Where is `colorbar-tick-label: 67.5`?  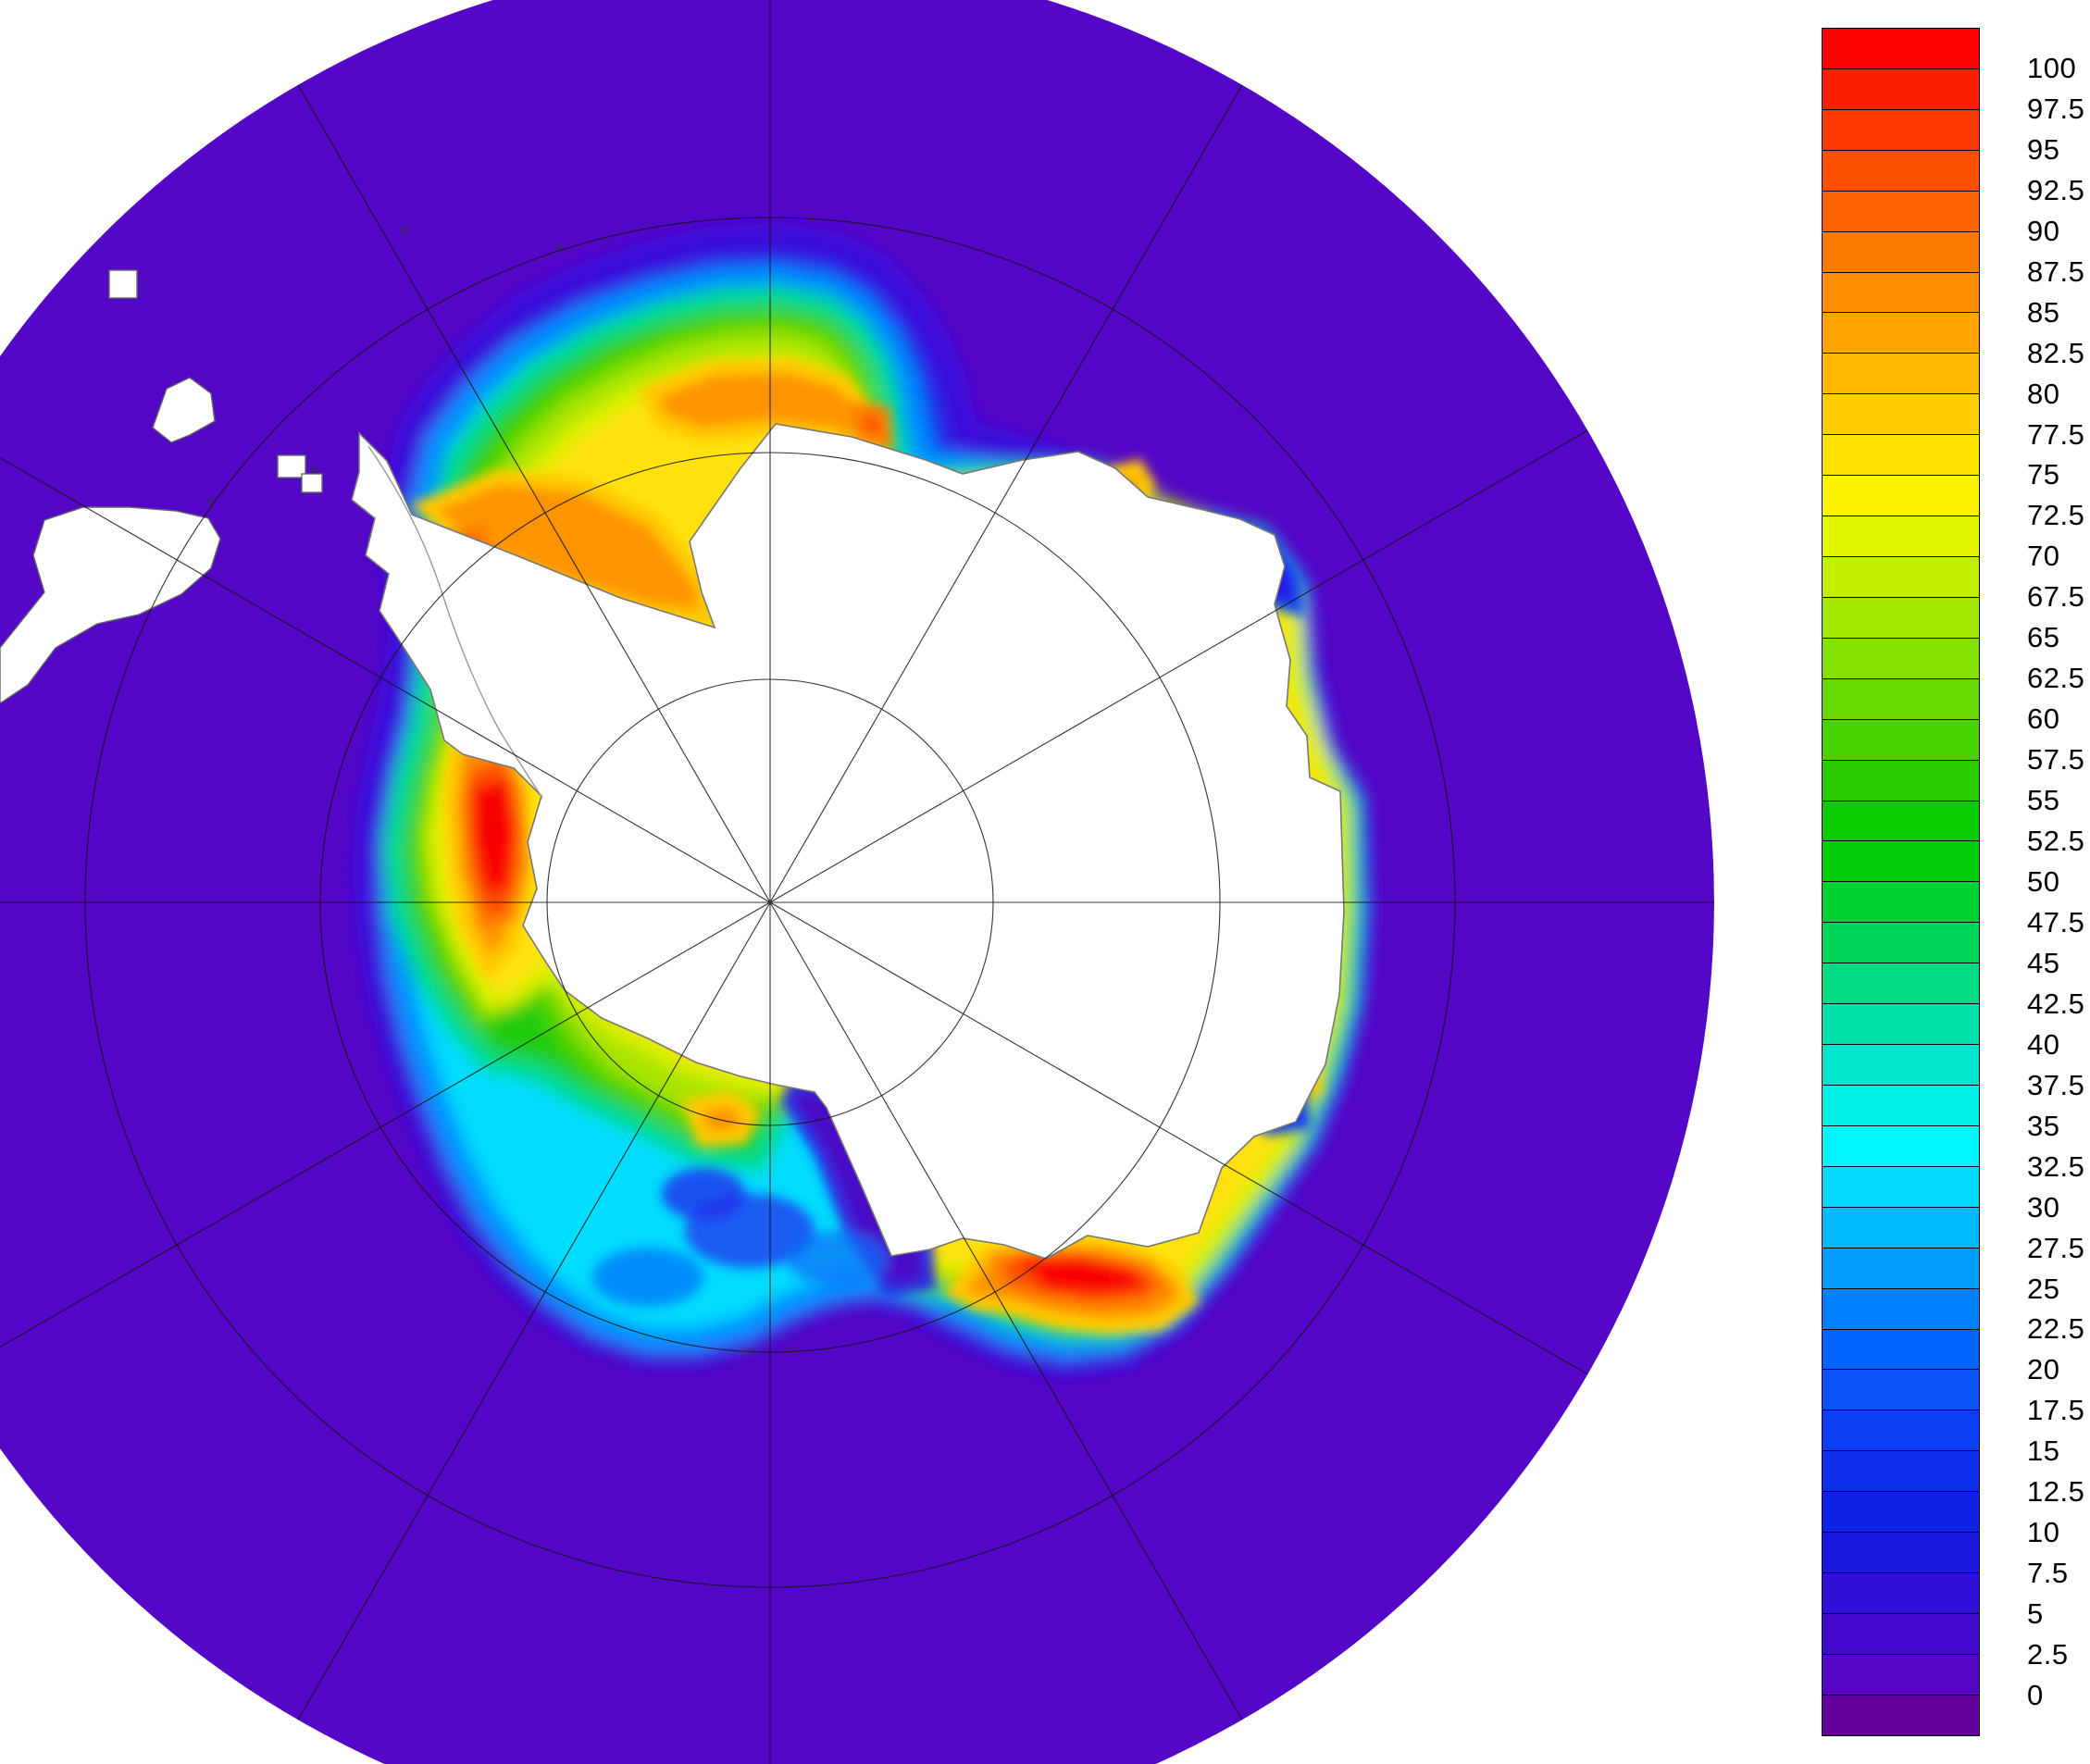 colorbar-tick-label: 67.5 is located at coordinates (2056, 597).